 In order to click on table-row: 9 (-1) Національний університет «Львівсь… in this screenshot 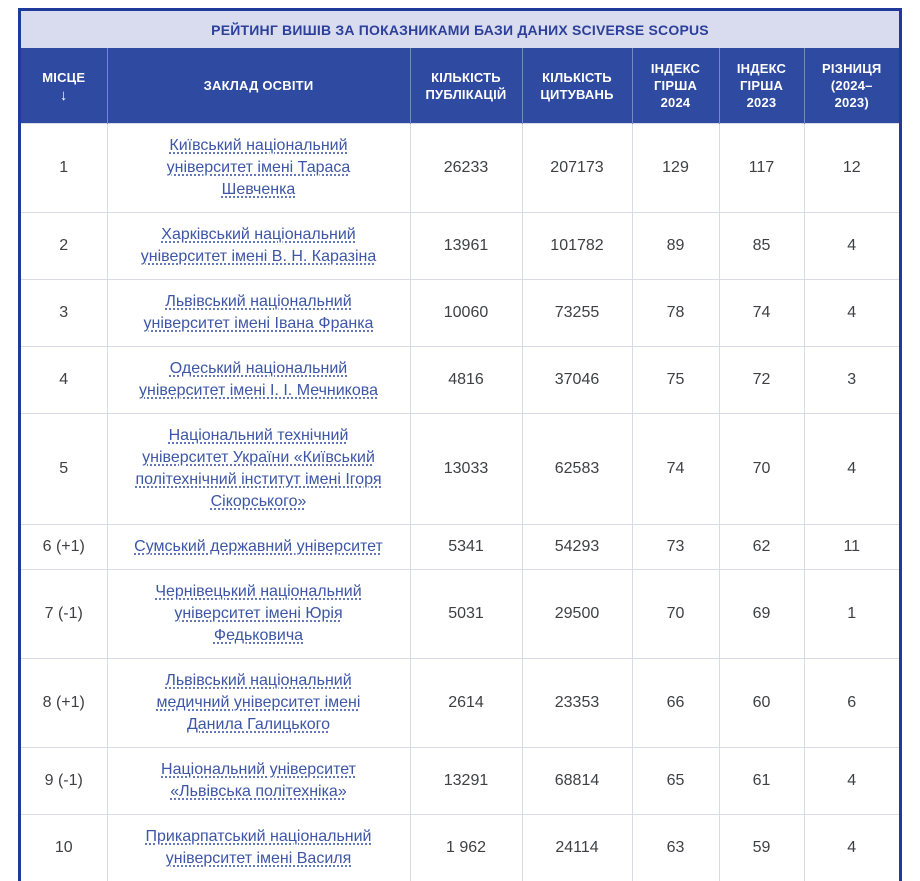, I will do `click(460, 781)`.